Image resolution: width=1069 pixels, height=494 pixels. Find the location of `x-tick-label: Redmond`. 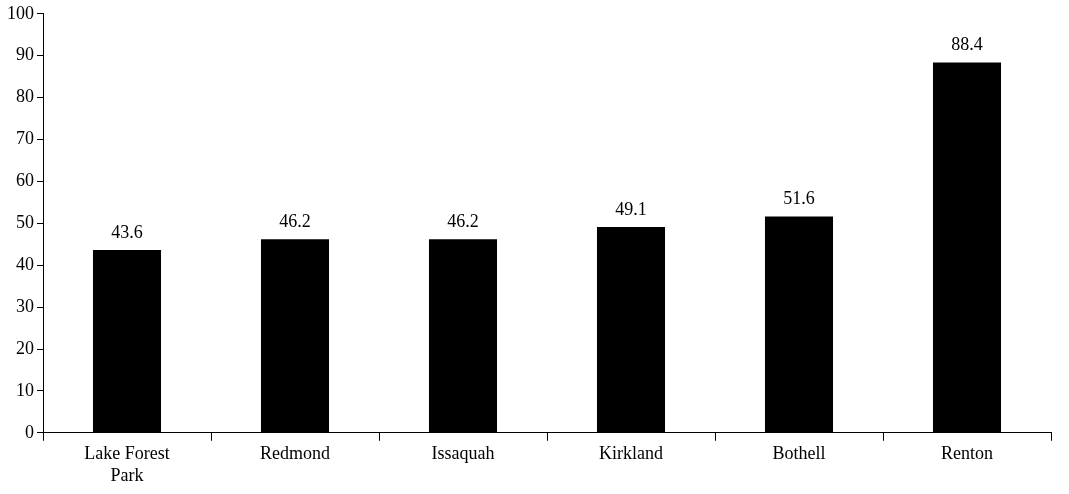

x-tick-label: Redmond is located at coordinates (295, 453).